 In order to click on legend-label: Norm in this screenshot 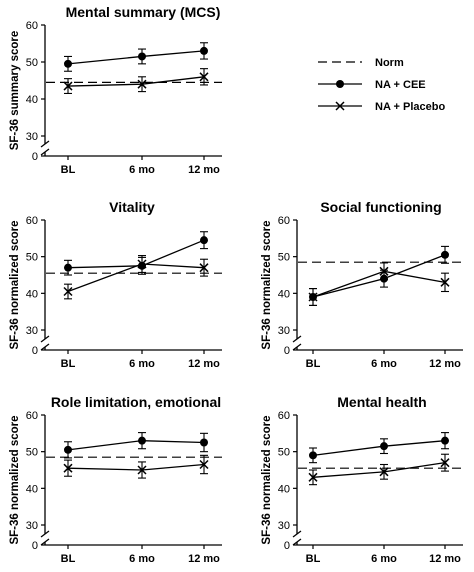, I will do `click(389, 63)`.